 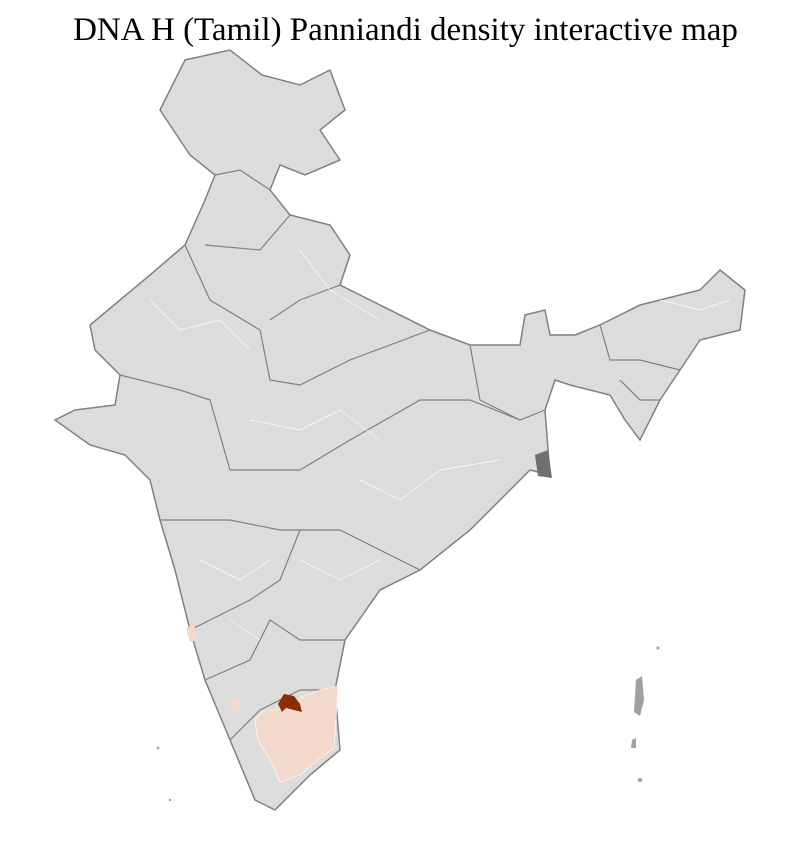 I want to click on low-density-region-karnataka-coast, so click(x=192, y=633).